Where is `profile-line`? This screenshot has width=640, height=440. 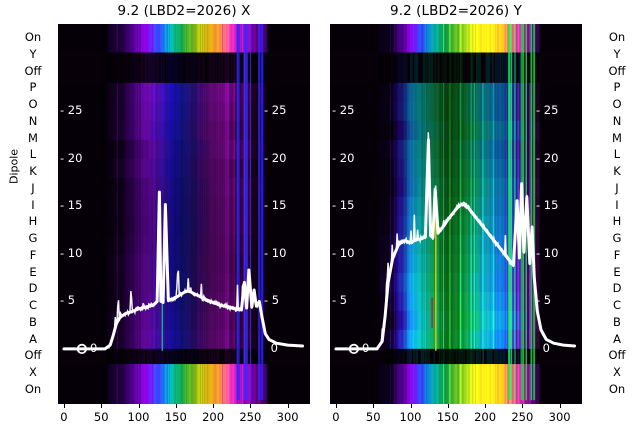 profile-line is located at coordinates (183, 270).